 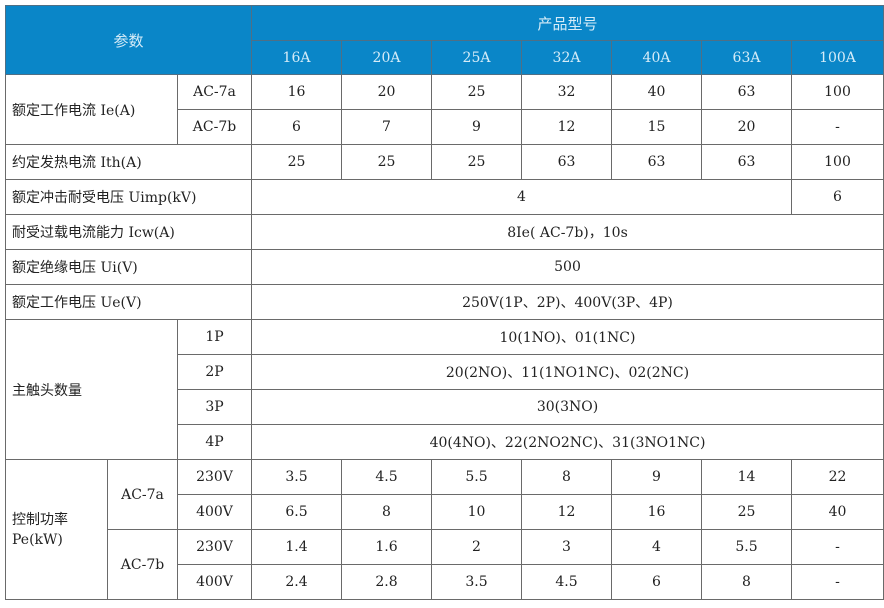 What do you see at coordinates (128, 197) in the screenshot?
I see `row-label: 额定冲击耐受电压 Uimp(kV)` at bounding box center [128, 197].